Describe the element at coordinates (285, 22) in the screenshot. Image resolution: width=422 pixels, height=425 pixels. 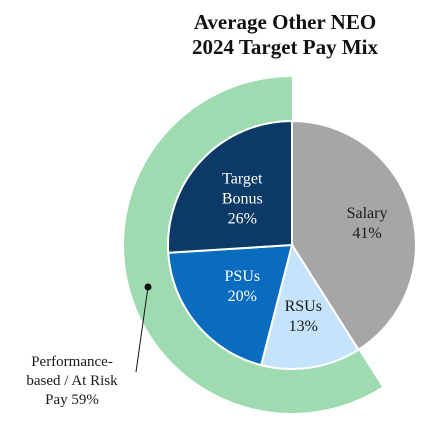
I see `chart-title-line-1: Average Other NEO` at that location.